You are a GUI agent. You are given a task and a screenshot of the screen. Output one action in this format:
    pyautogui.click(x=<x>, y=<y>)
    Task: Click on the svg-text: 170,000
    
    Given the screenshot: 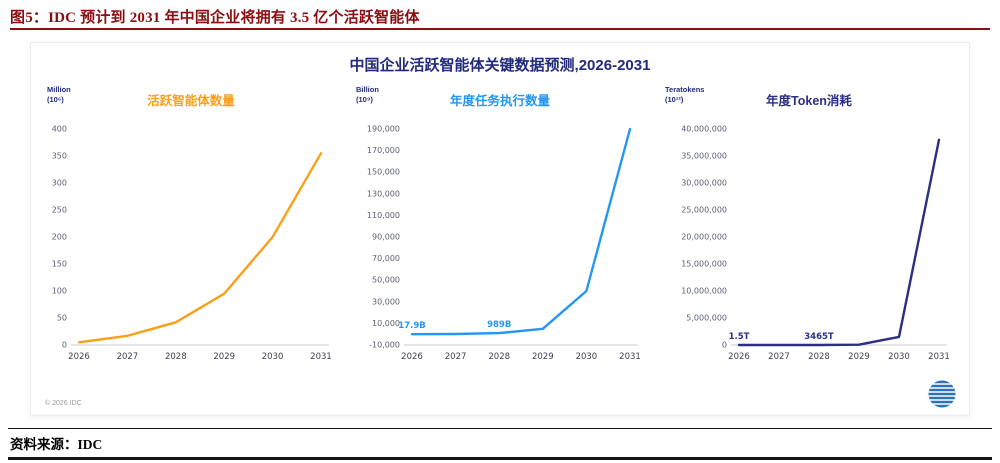 What is the action you would take?
    pyautogui.click(x=383, y=150)
    